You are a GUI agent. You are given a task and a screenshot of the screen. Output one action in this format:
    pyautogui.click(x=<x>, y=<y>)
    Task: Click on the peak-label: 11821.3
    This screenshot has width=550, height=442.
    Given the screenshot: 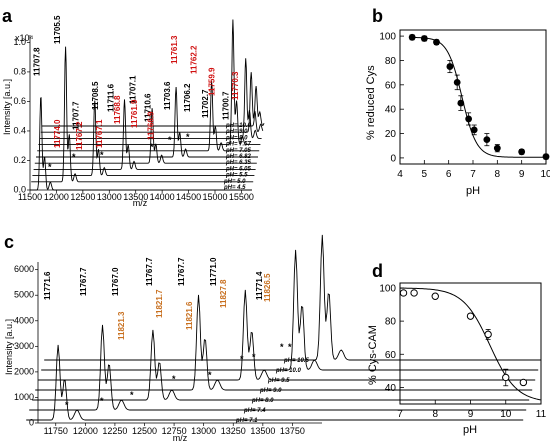 What is the action you would take?
    pyautogui.click(x=121, y=325)
    